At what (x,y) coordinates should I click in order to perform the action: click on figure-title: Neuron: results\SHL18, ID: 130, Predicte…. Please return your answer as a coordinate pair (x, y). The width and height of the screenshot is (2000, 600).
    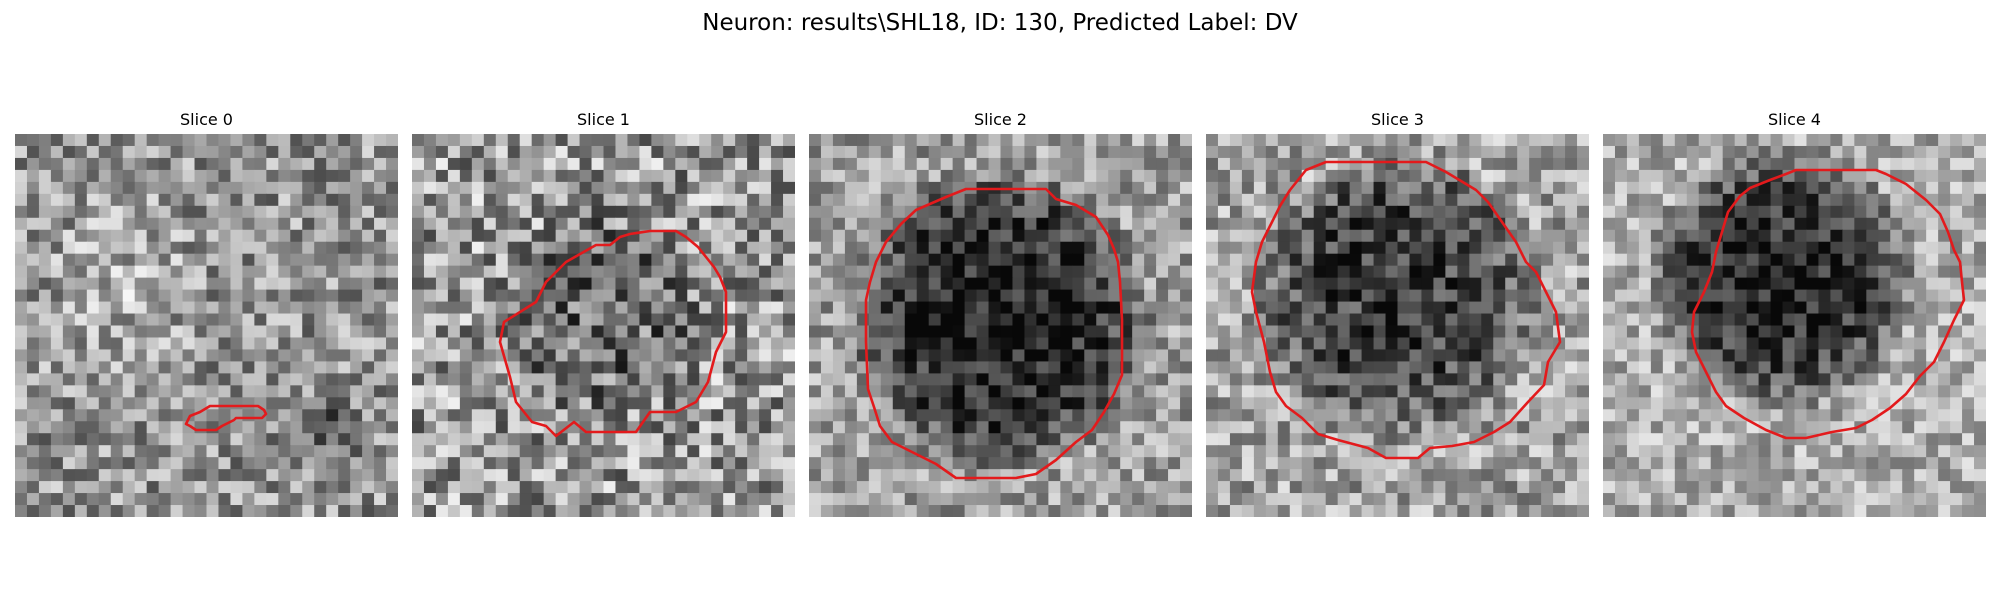
    Looking at the image, I should click on (1000, 23).